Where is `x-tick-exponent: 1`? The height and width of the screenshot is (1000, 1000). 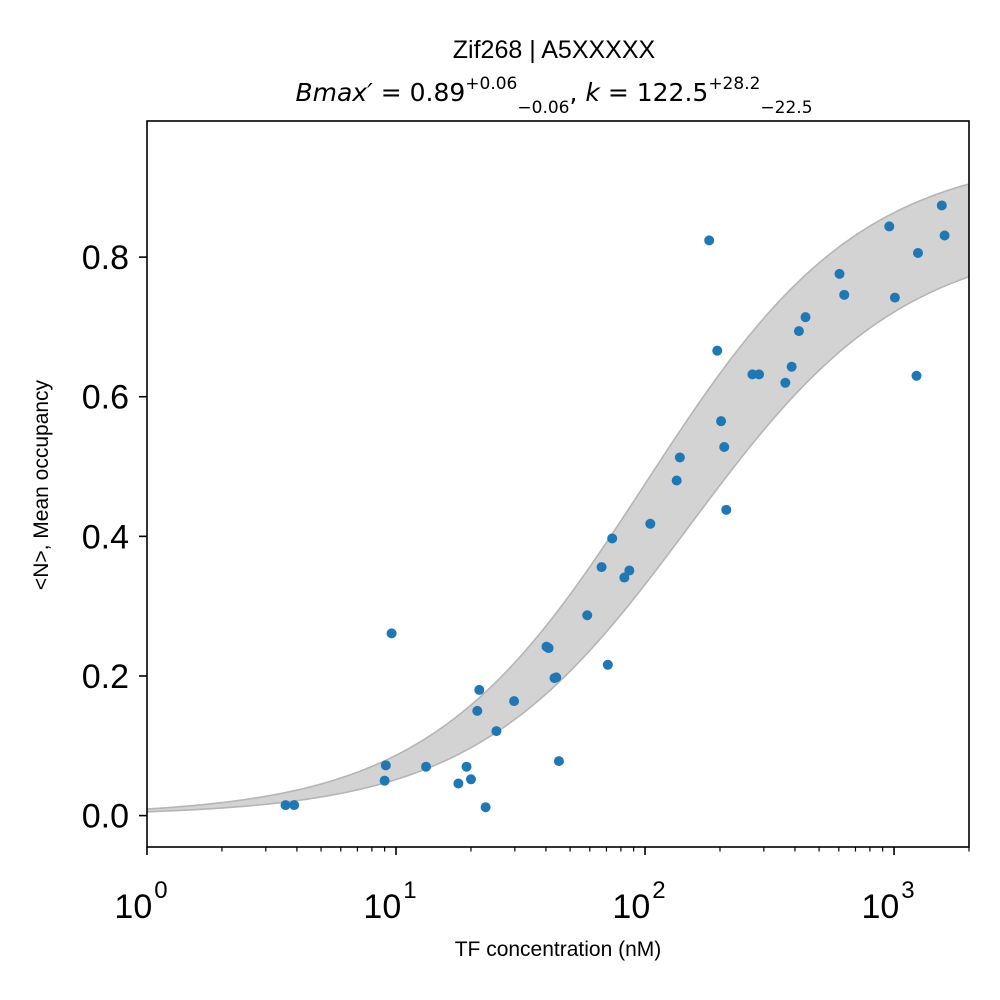
x-tick-exponent: 1 is located at coordinates (409, 890).